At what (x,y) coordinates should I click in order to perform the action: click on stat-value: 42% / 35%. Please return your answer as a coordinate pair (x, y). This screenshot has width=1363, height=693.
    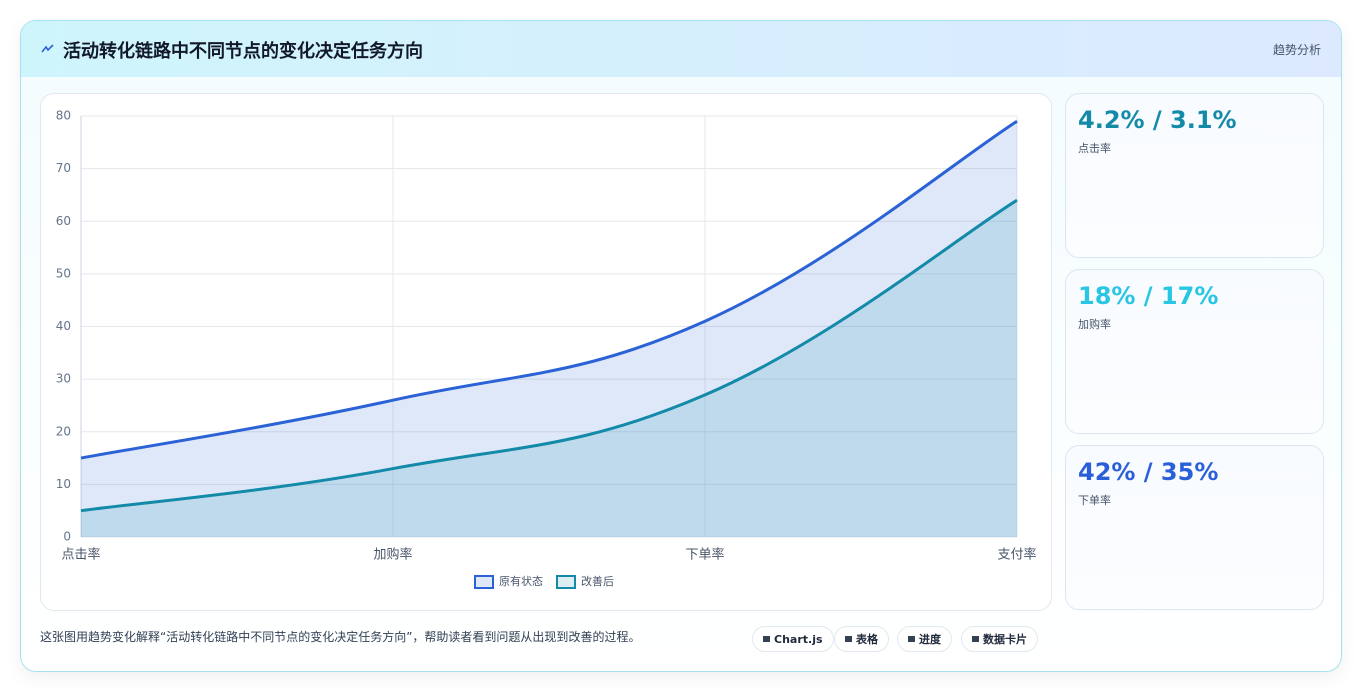
    Looking at the image, I should click on (1148, 472).